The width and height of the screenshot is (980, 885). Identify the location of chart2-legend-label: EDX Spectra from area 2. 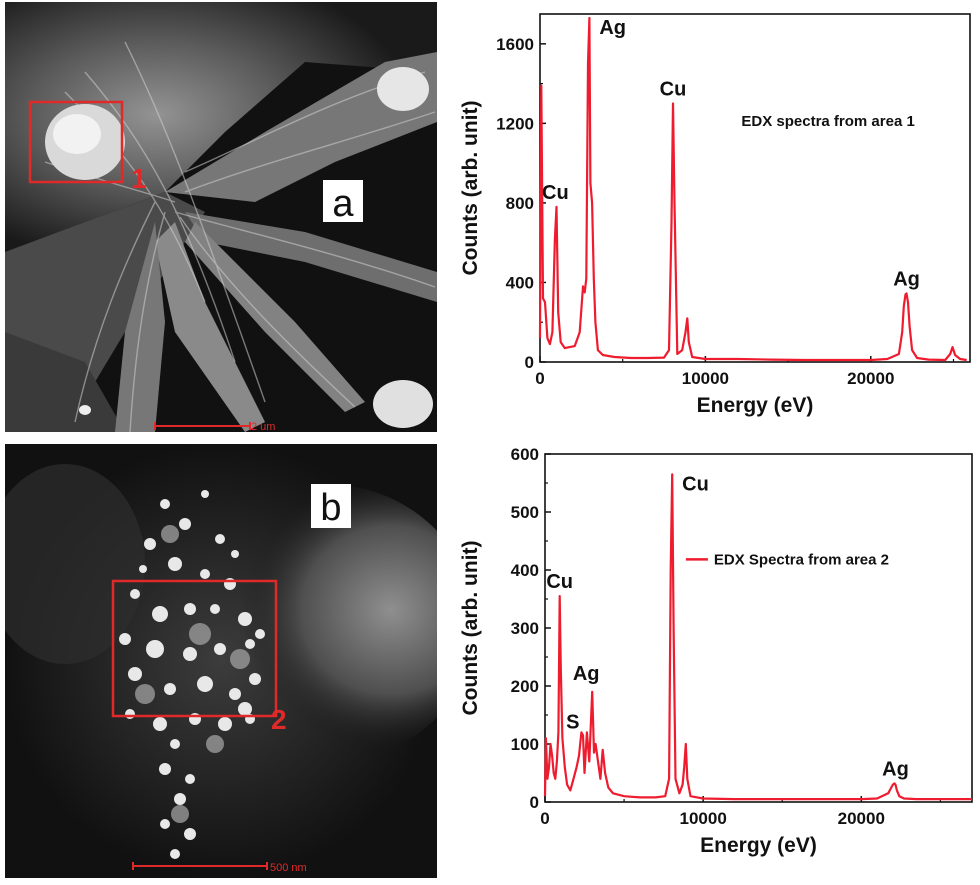
(801, 559).